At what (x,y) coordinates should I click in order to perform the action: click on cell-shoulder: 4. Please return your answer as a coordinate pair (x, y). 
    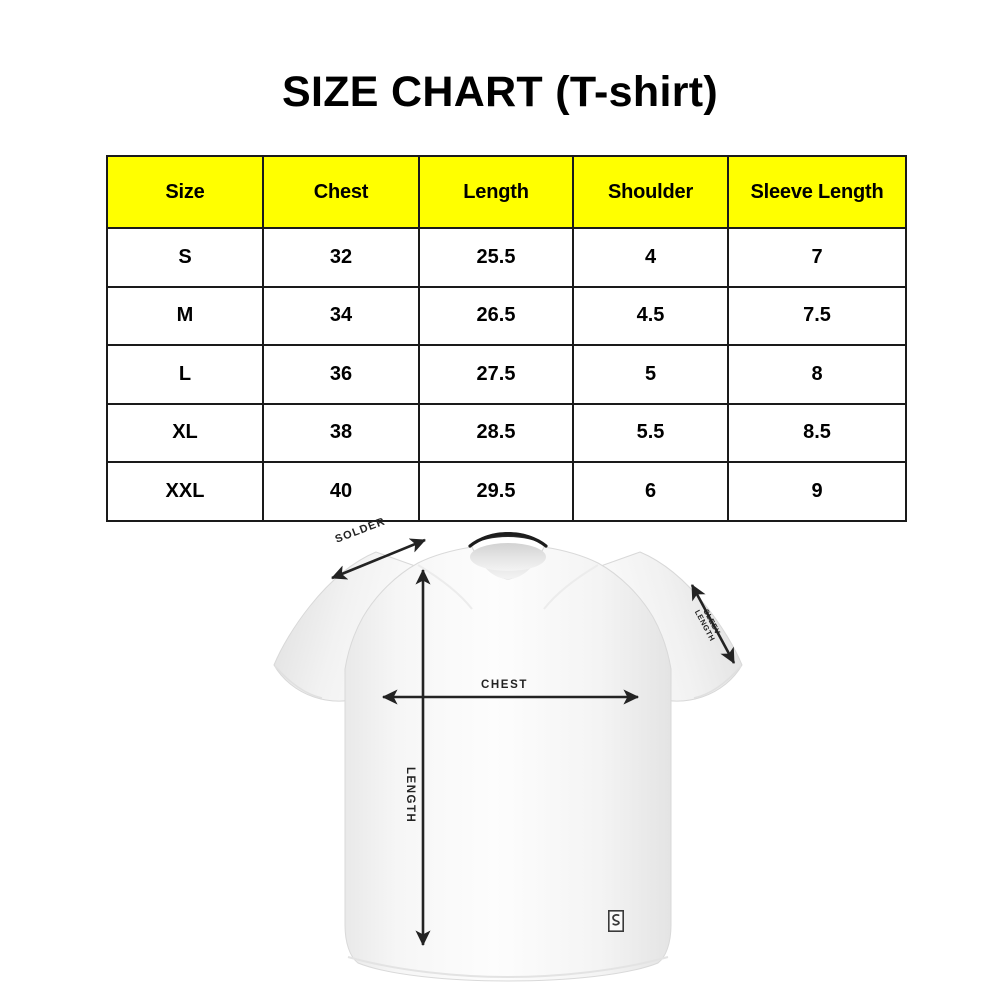
    Looking at the image, I should click on (650, 257).